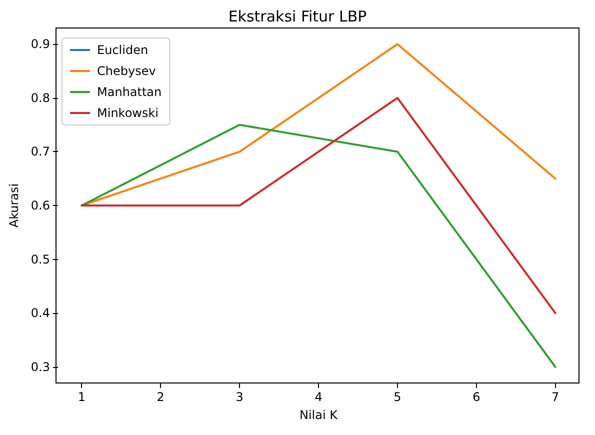  What do you see at coordinates (129, 92) in the screenshot?
I see `legend-label: Manhattan` at bounding box center [129, 92].